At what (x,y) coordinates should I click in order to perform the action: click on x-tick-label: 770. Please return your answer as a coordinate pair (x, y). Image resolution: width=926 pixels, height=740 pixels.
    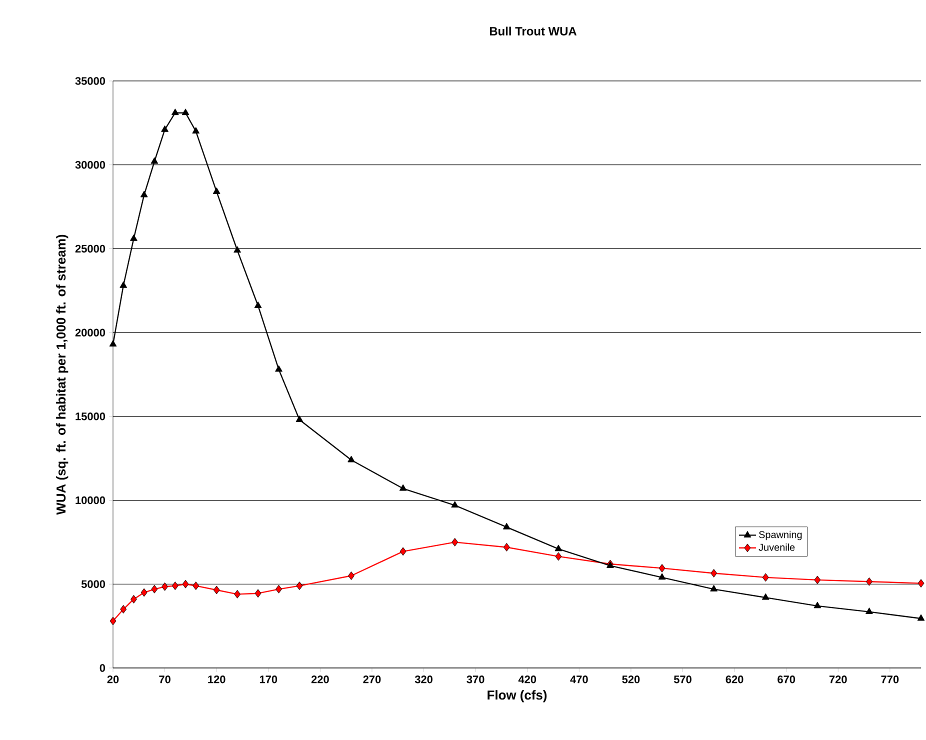
    Looking at the image, I should click on (890, 680).